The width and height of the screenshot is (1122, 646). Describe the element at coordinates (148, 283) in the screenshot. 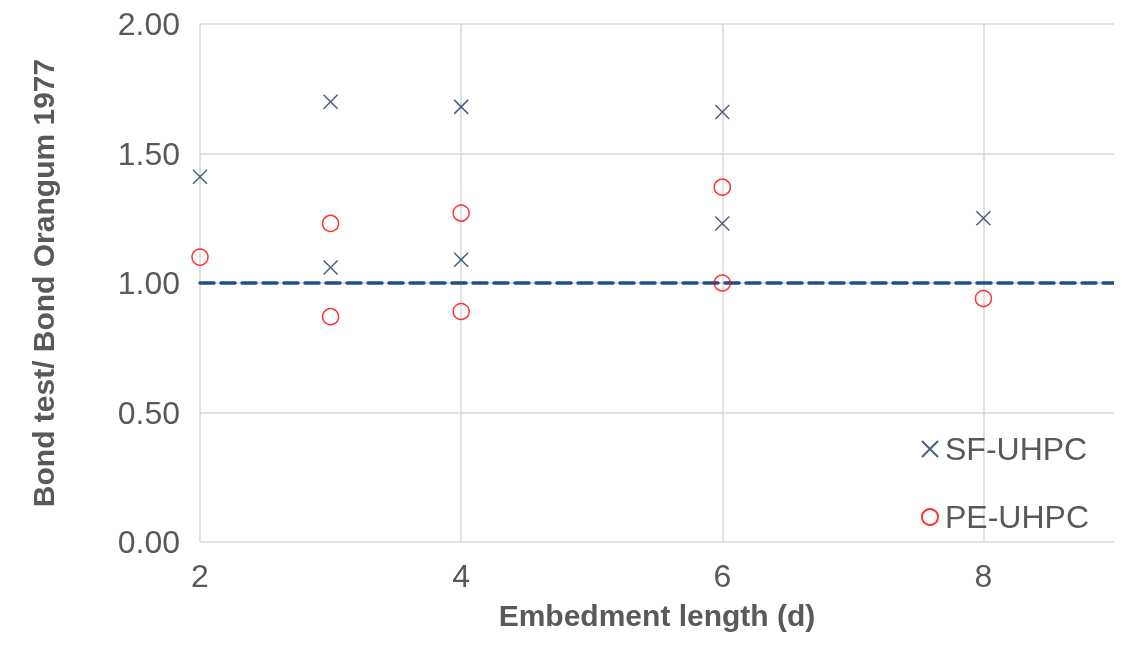

I see `y-tick-label: 1.00` at that location.